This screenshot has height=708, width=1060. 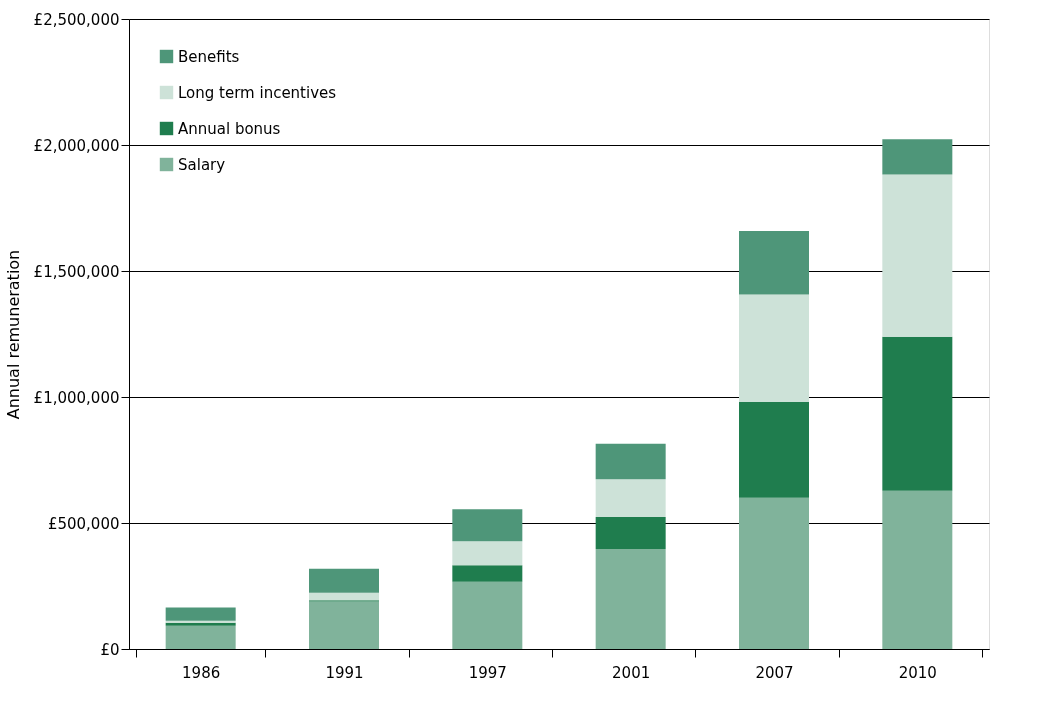 I want to click on x-tick-label: 2010, so click(x=917, y=672).